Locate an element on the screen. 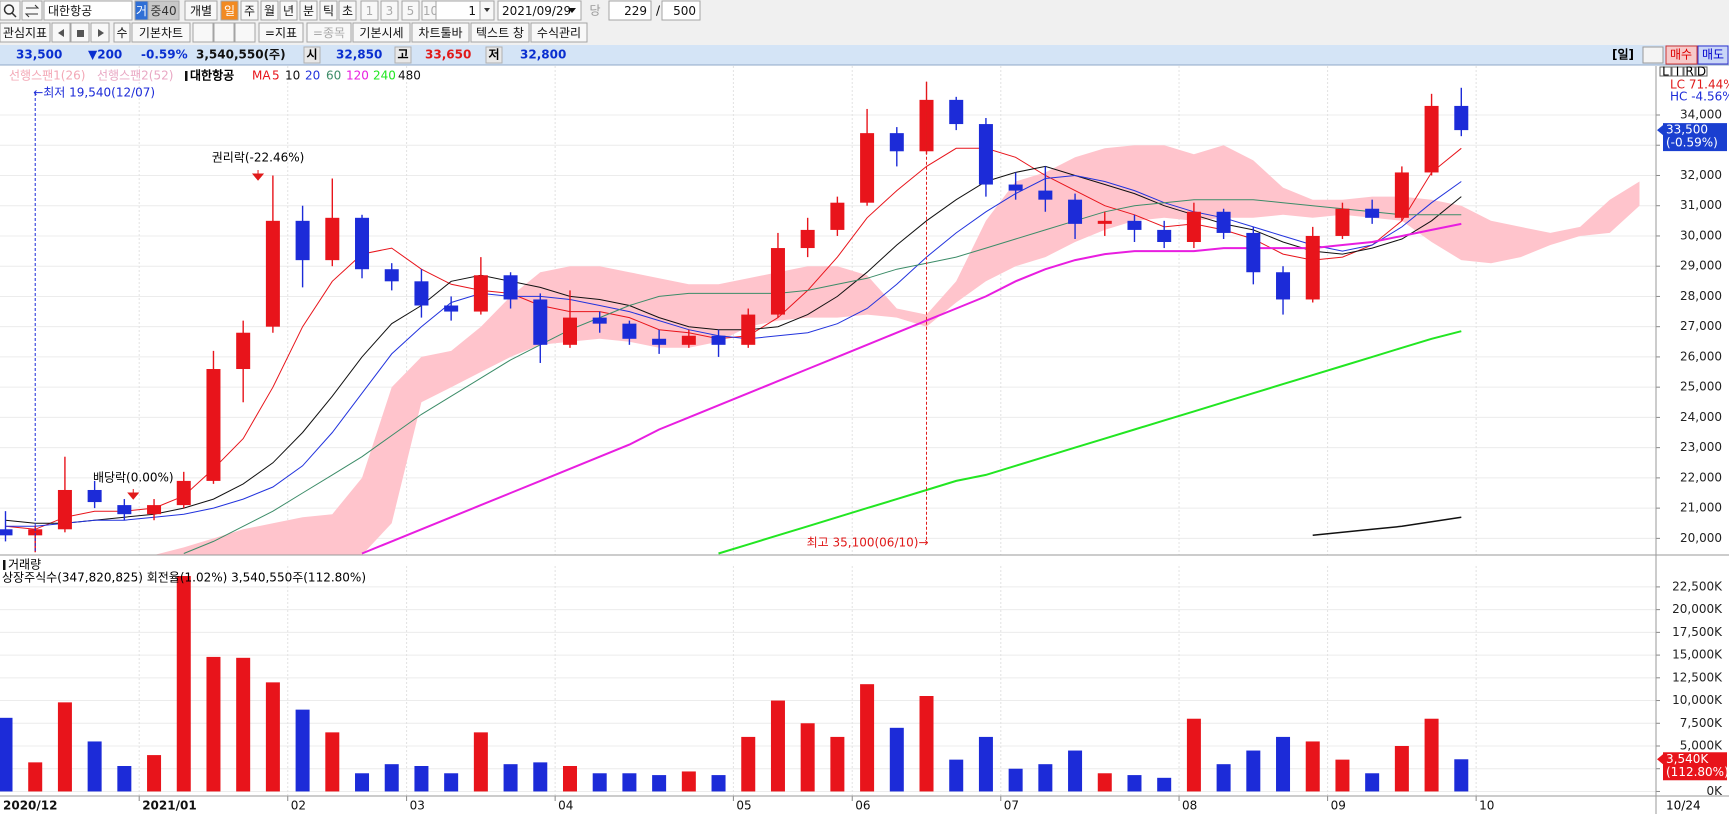 The width and height of the screenshot is (1729, 814). legend-series: 대한항공 is located at coordinates (212, 75).